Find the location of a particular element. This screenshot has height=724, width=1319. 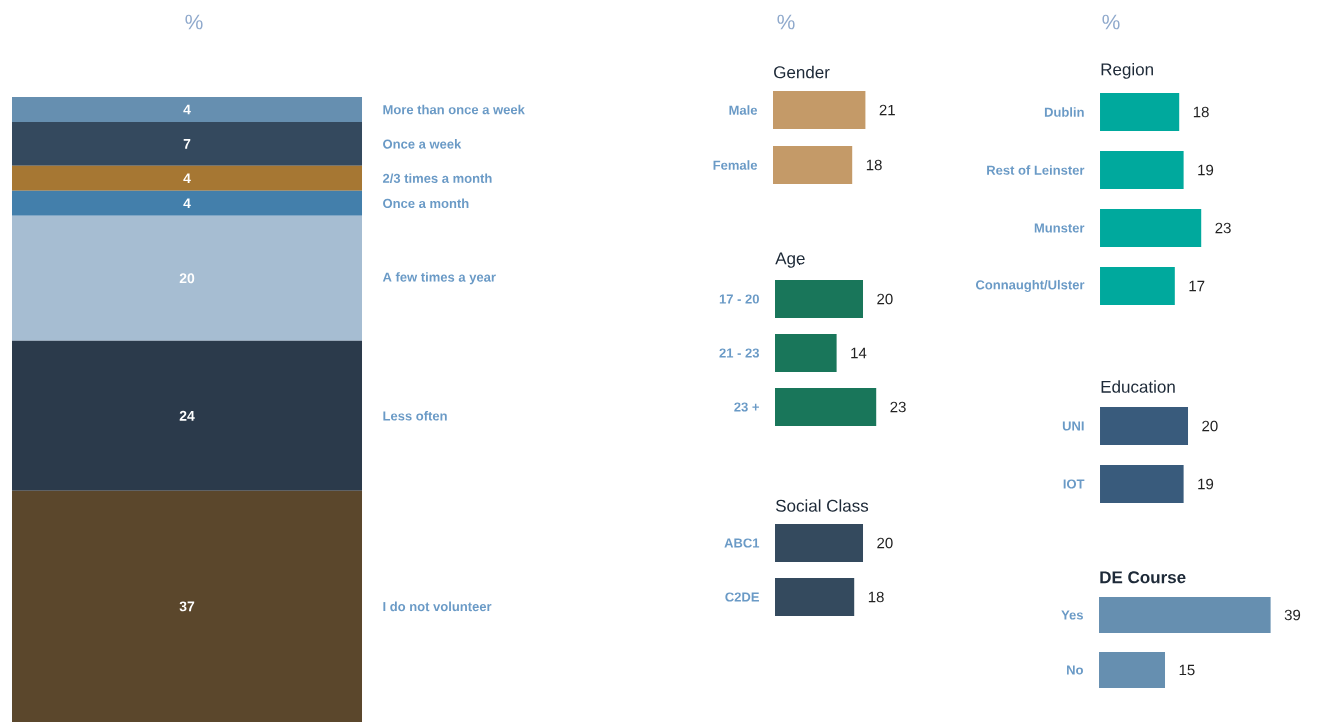

y-tick-label: Dublin is located at coordinates (1064, 112).